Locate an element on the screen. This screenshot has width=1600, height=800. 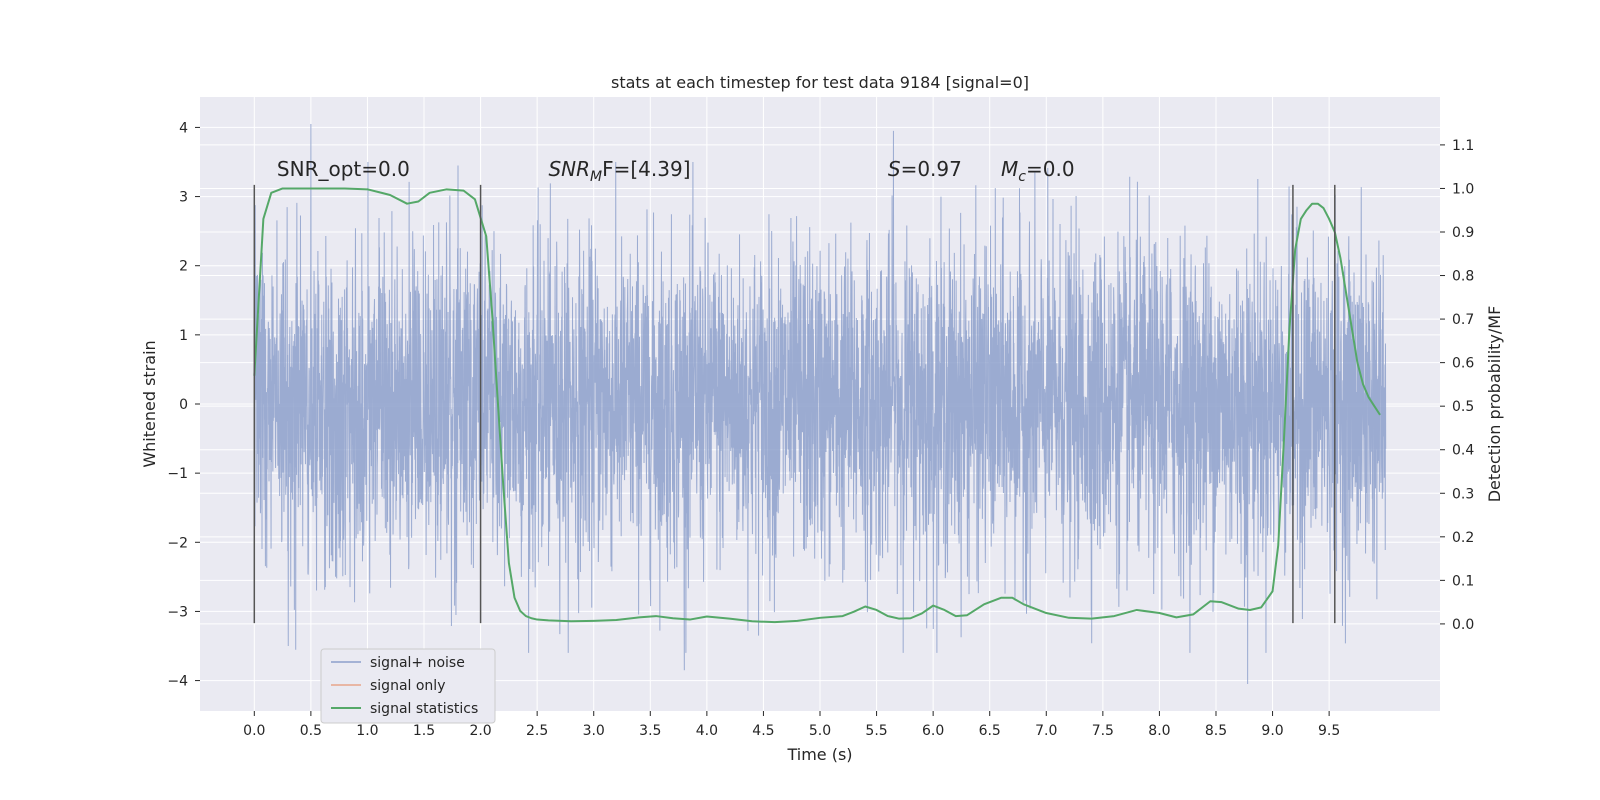
x-tick-label: 6.0 is located at coordinates (933, 731).